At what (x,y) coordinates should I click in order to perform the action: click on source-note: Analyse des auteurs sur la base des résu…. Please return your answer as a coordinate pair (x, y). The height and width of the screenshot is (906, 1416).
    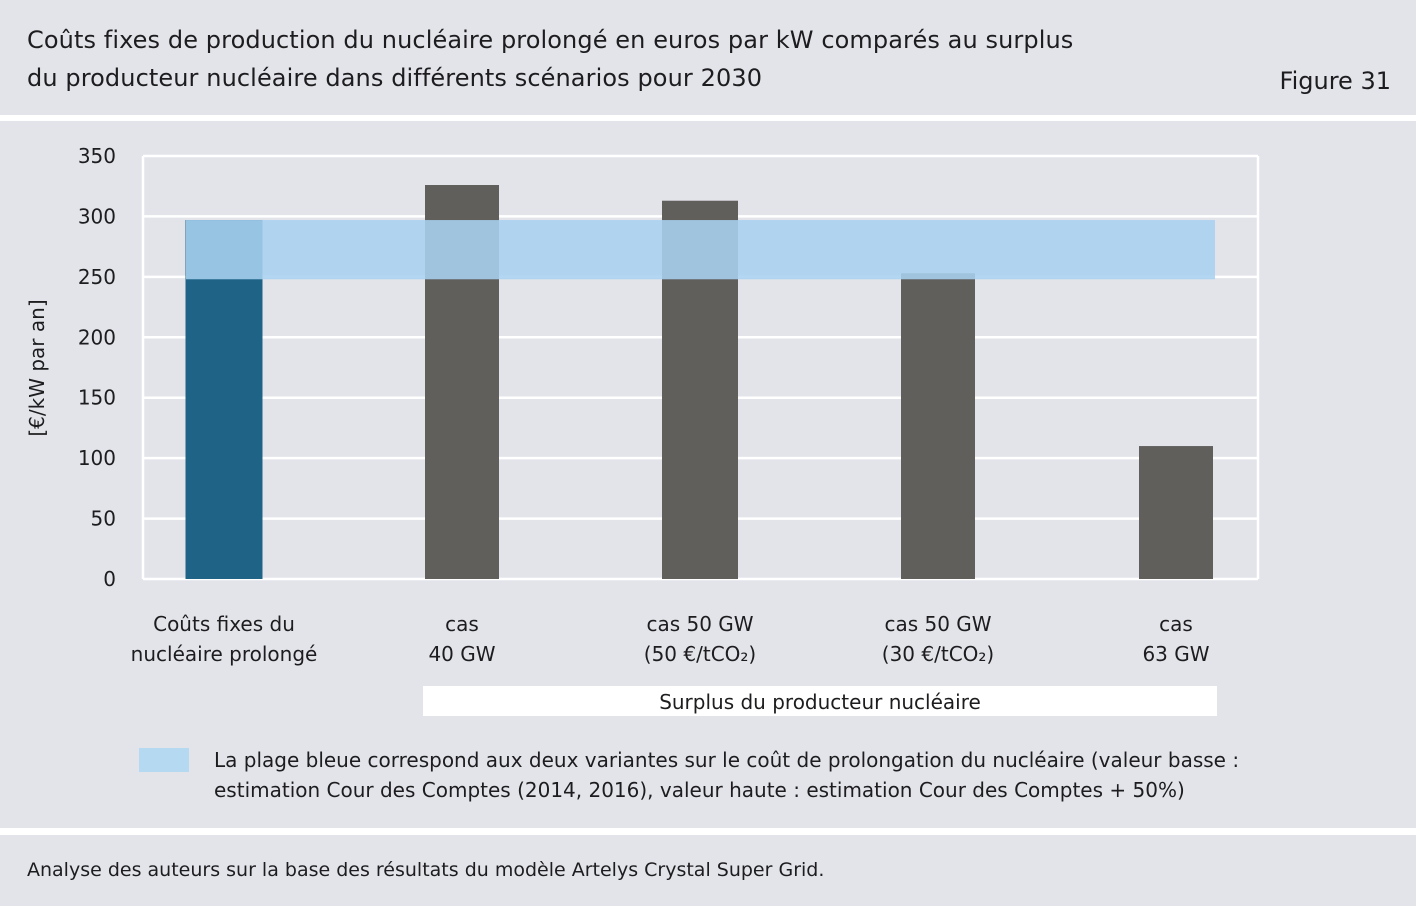
    Looking at the image, I should click on (426, 870).